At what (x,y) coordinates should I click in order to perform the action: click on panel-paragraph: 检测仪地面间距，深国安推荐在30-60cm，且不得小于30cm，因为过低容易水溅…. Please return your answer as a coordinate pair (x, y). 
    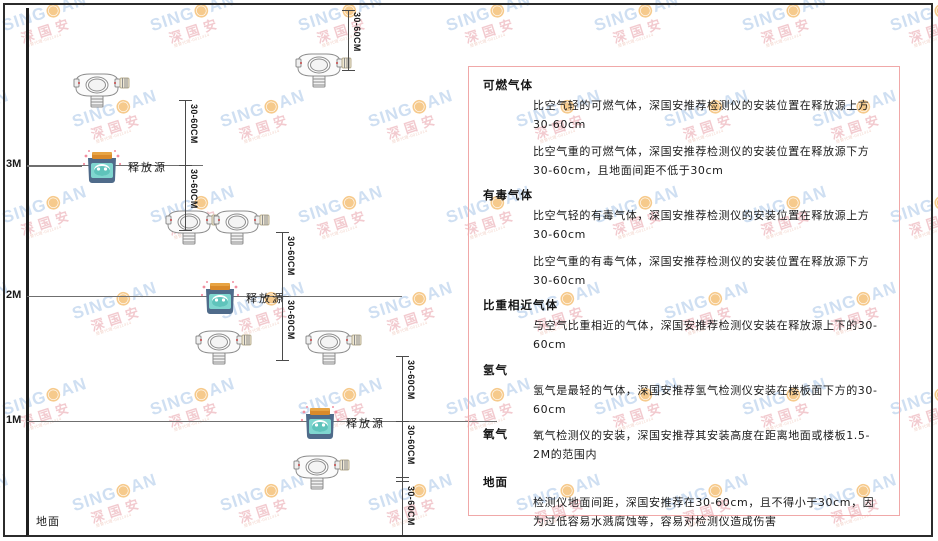
    Looking at the image, I should click on (704, 511).